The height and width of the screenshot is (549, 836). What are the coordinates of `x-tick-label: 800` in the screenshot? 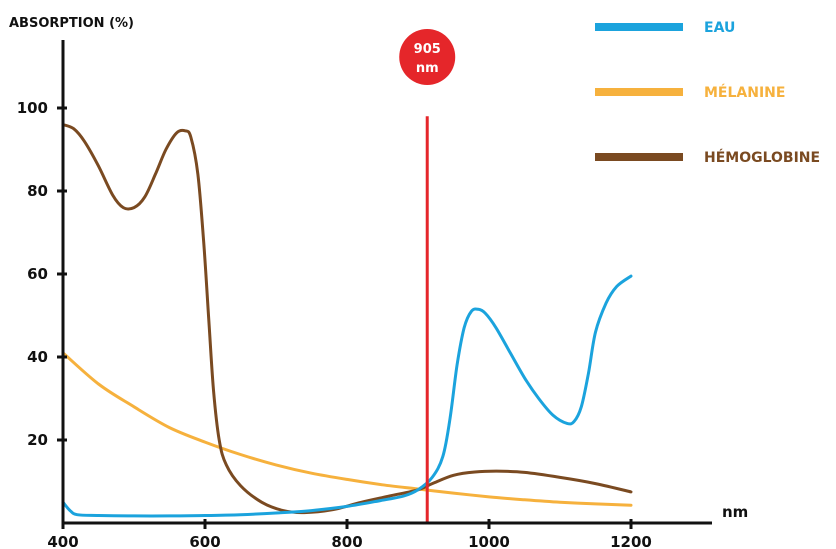 It's located at (346, 541).